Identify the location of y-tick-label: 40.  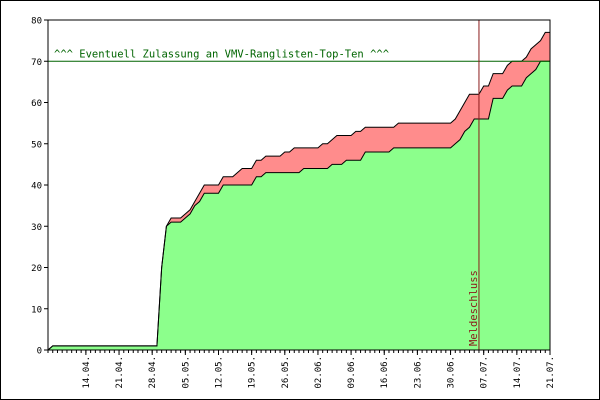
(36, 187).